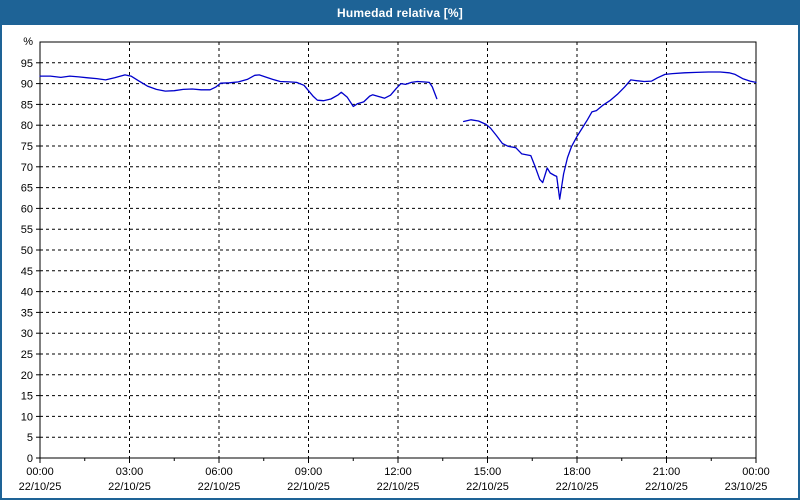 This screenshot has height=500, width=800. What do you see at coordinates (667, 472) in the screenshot?
I see `x-tick-time-label: 21:00` at bounding box center [667, 472].